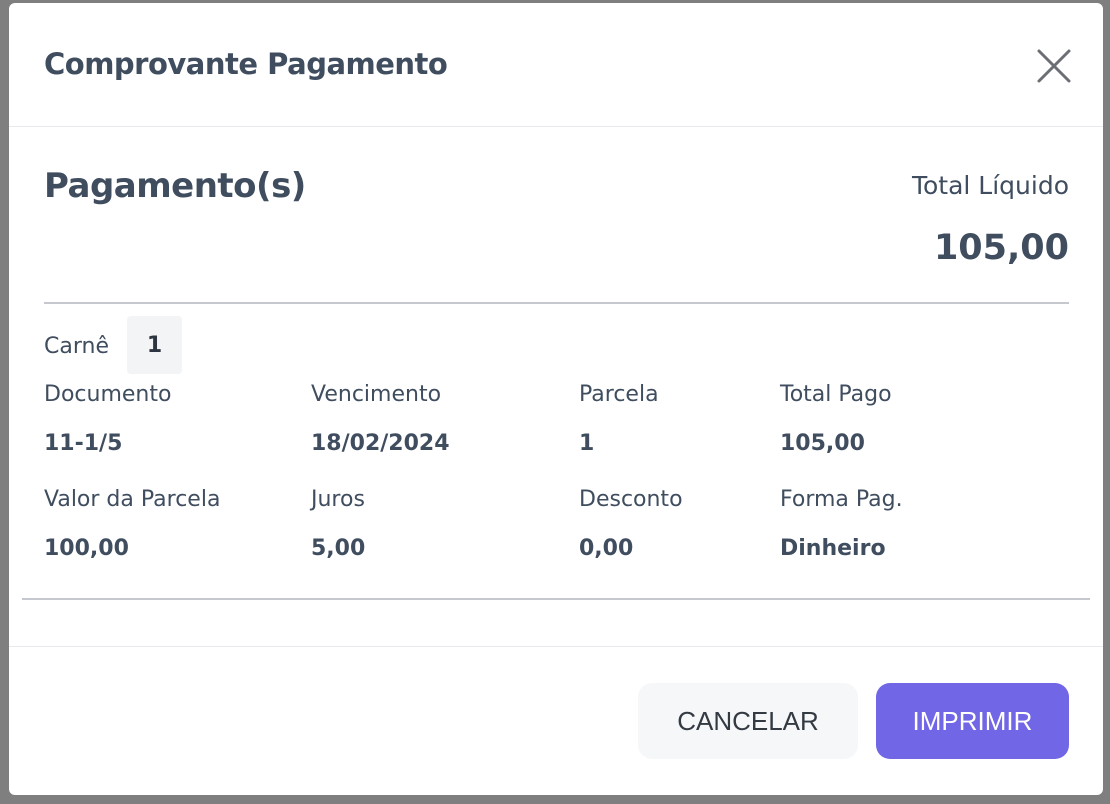 This screenshot has width=1110, height=804. What do you see at coordinates (619, 394) in the screenshot?
I see `parcela-label: Parcela` at bounding box center [619, 394].